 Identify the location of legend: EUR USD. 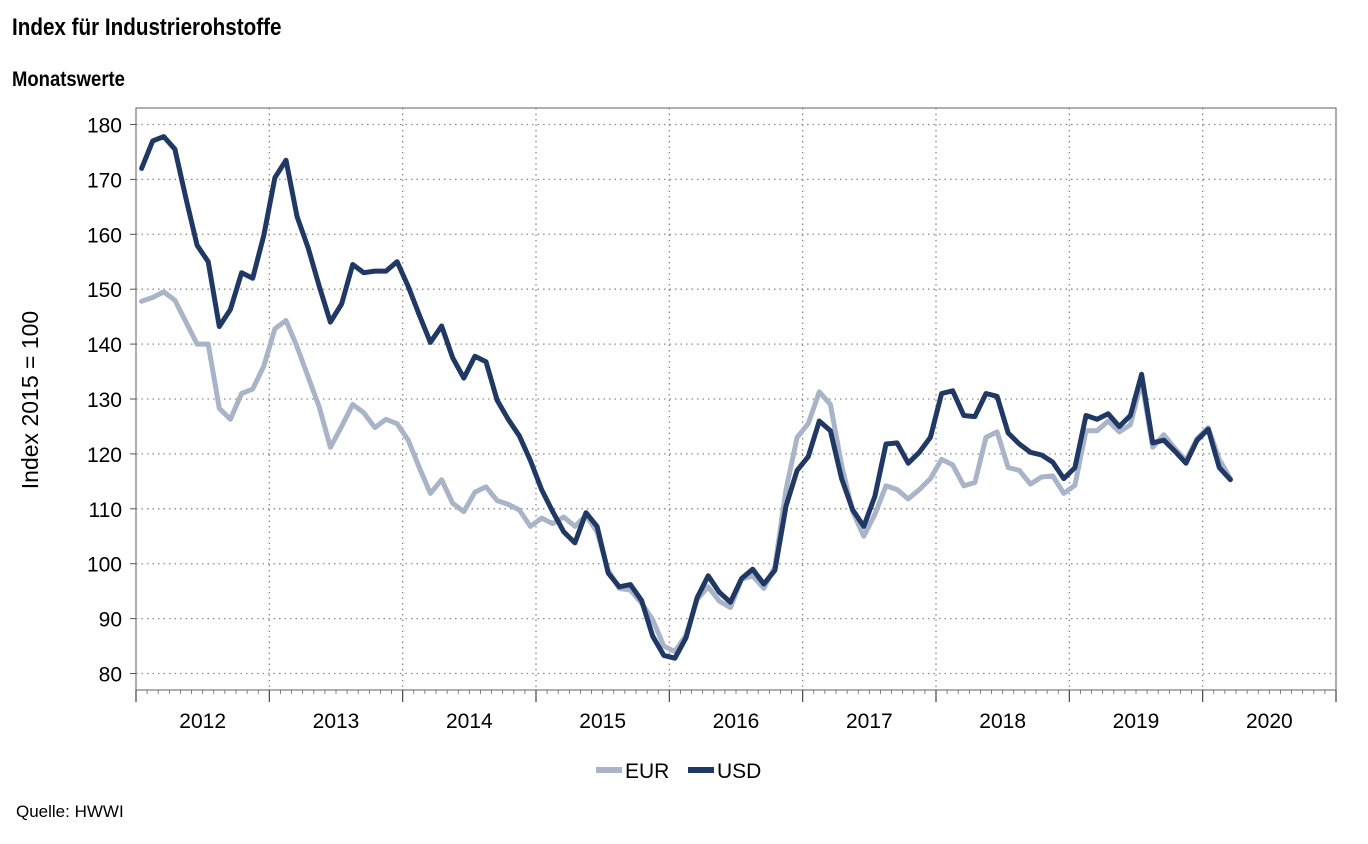
(678, 771).